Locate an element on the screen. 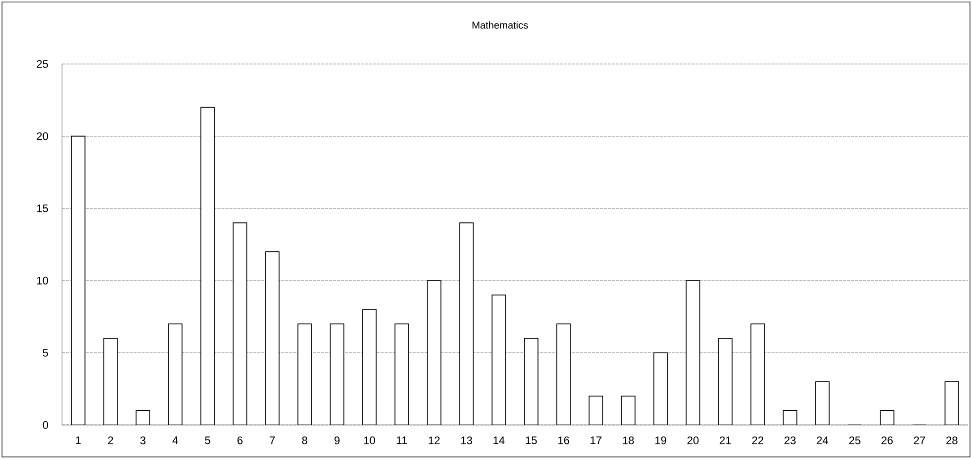  x-tick-label: 23 is located at coordinates (790, 440).